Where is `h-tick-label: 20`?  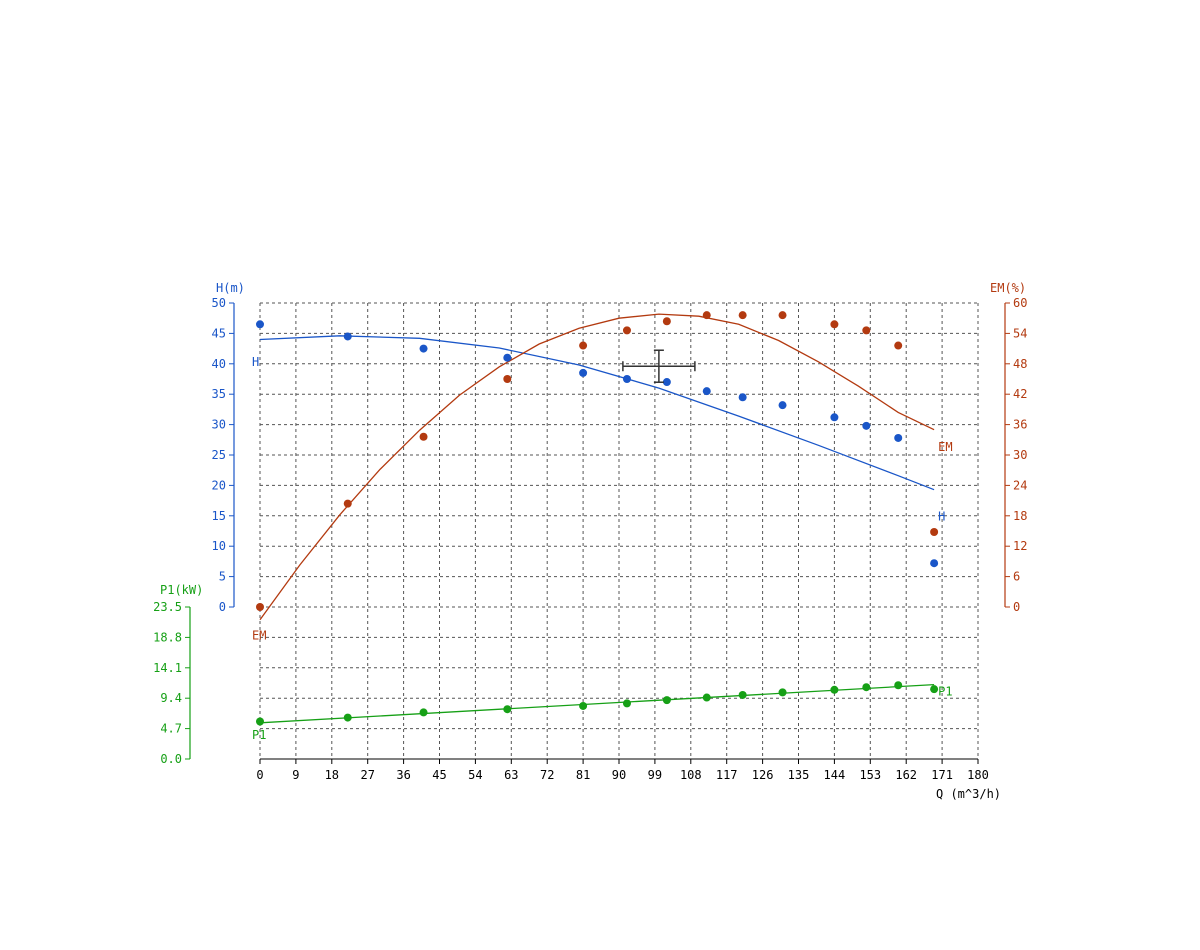
h-tick-label: 20 is located at coordinates (219, 485).